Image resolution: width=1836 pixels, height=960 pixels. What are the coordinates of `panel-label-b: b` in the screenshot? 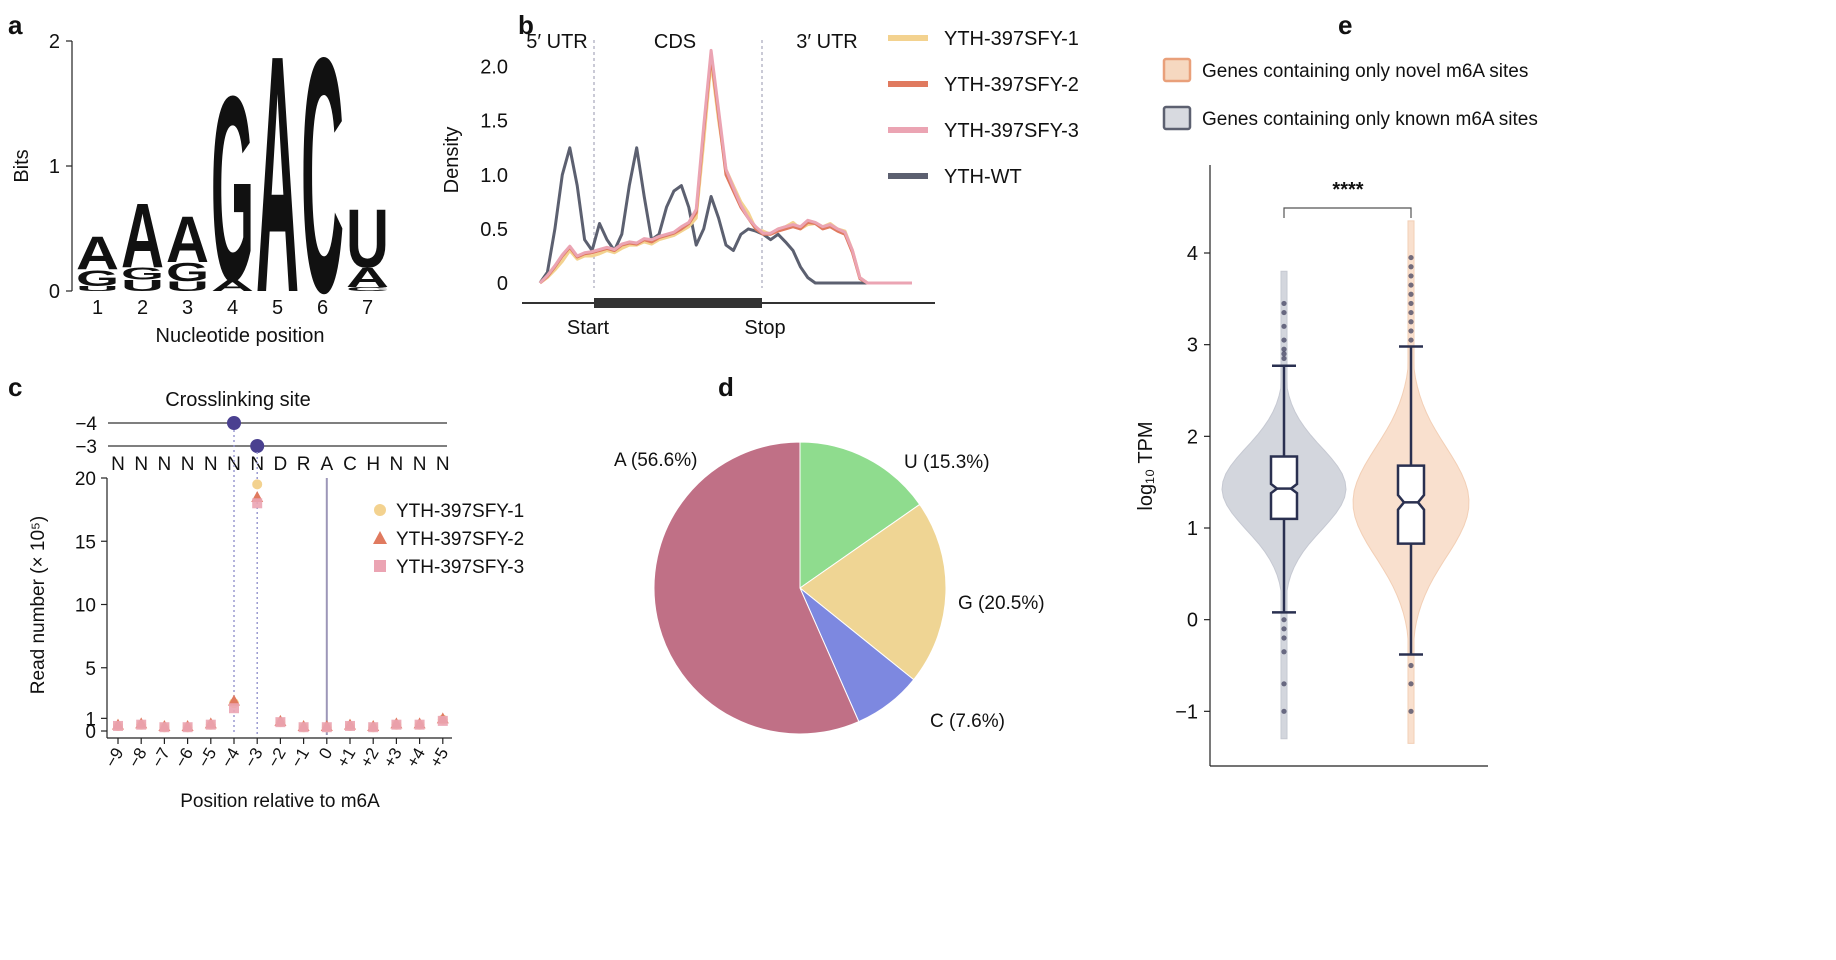 It's located at (526, 25).